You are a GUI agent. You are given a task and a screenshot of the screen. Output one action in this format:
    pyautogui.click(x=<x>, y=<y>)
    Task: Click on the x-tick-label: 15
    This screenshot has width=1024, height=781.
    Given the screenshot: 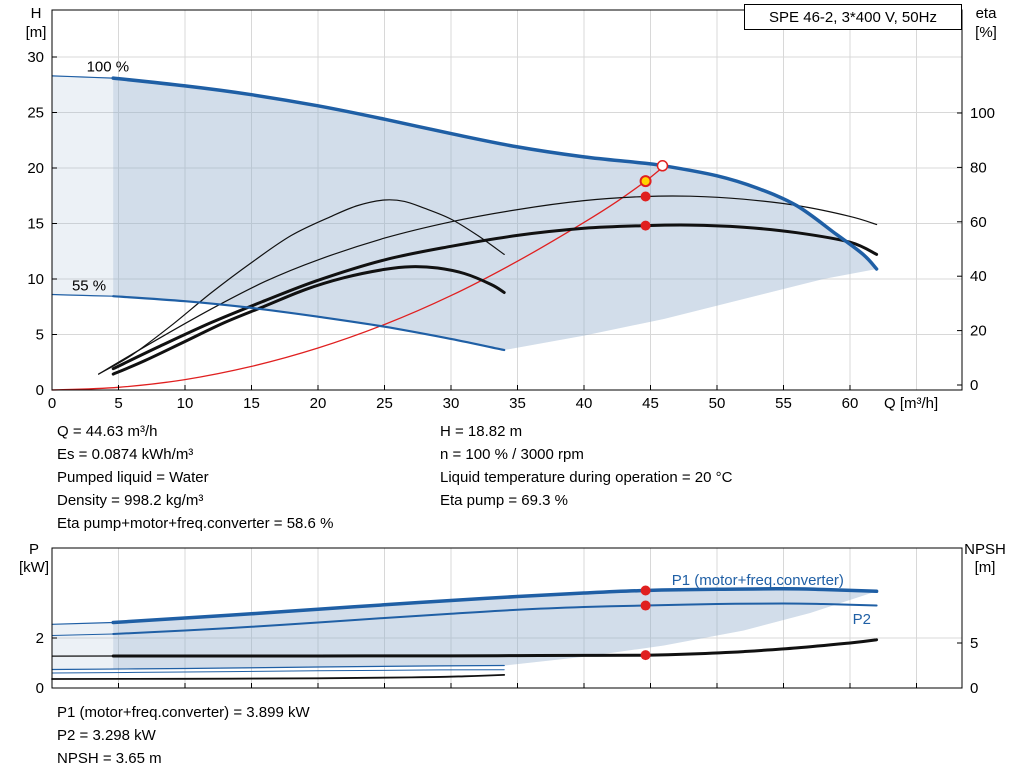 What is the action you would take?
    pyautogui.click(x=251, y=403)
    